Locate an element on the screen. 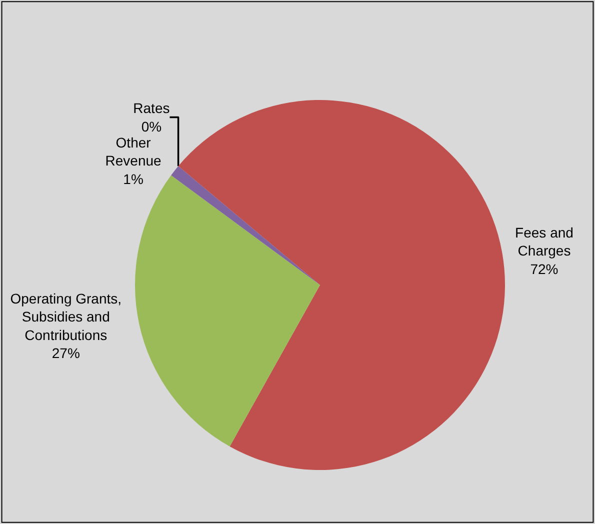 The width and height of the screenshot is (595, 524). text: 0% is located at coordinates (151, 126).